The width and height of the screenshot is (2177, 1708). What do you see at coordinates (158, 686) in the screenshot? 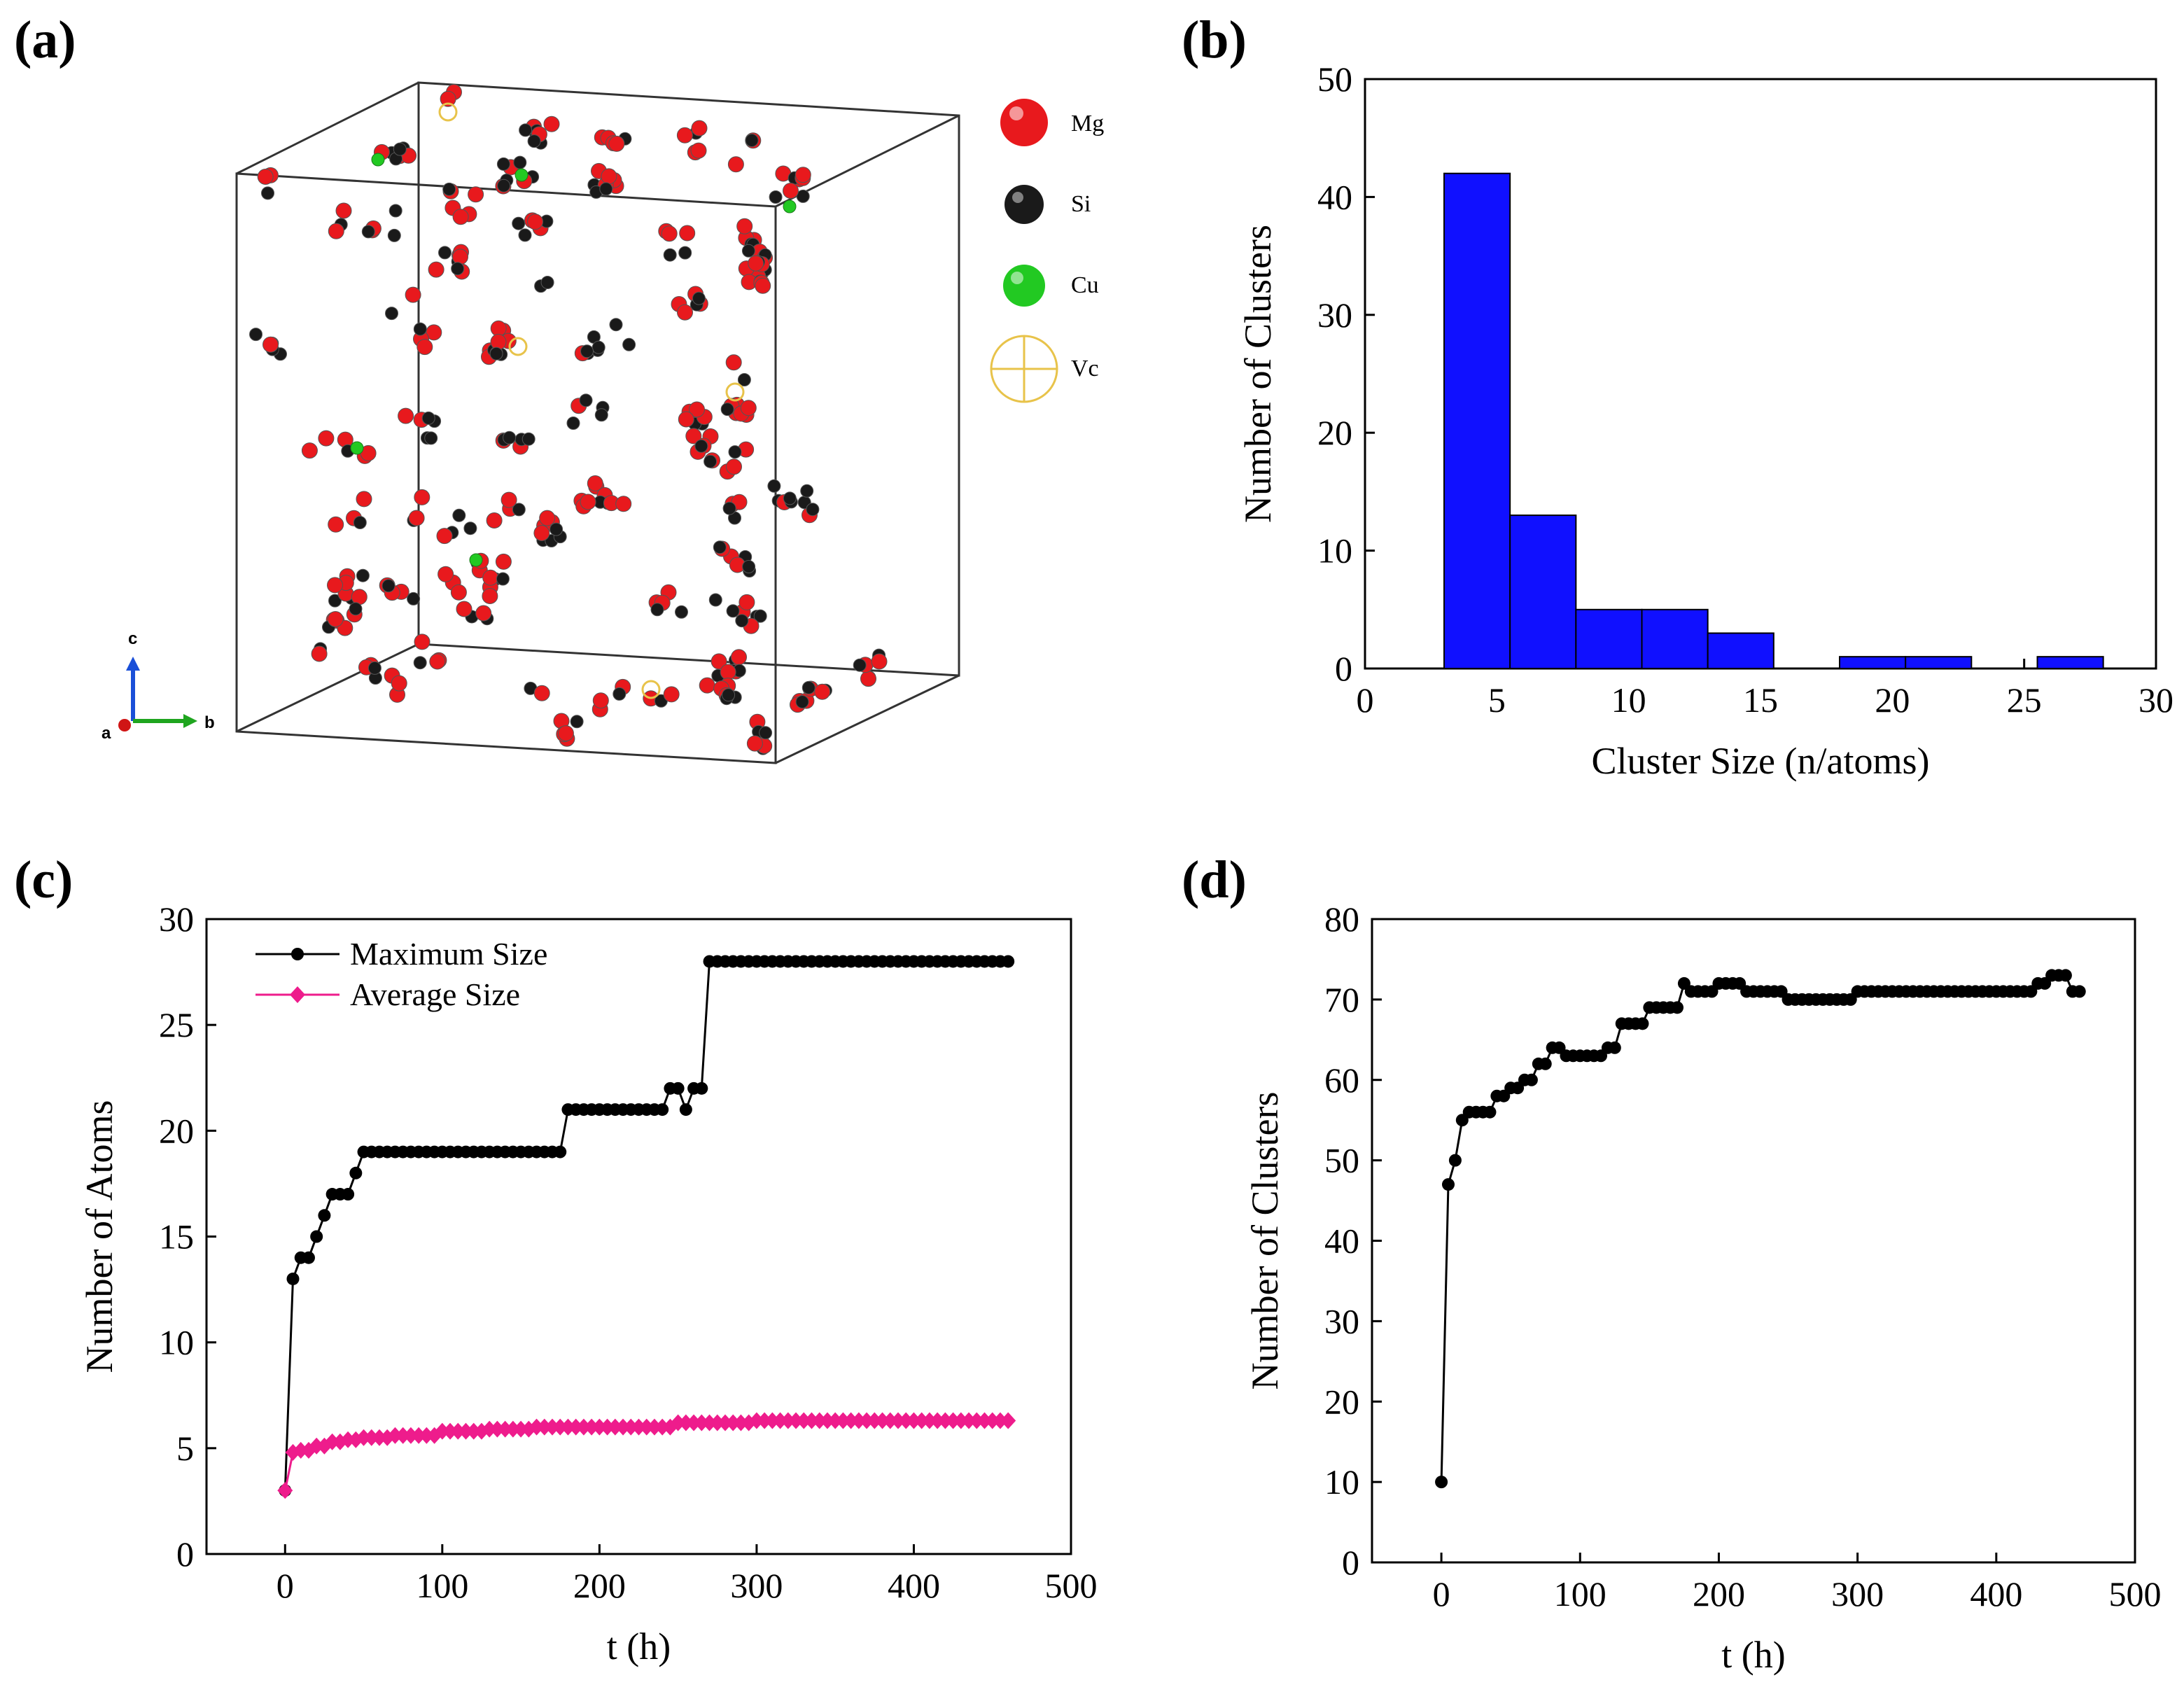
I see `orientation-axes: c a b` at bounding box center [158, 686].